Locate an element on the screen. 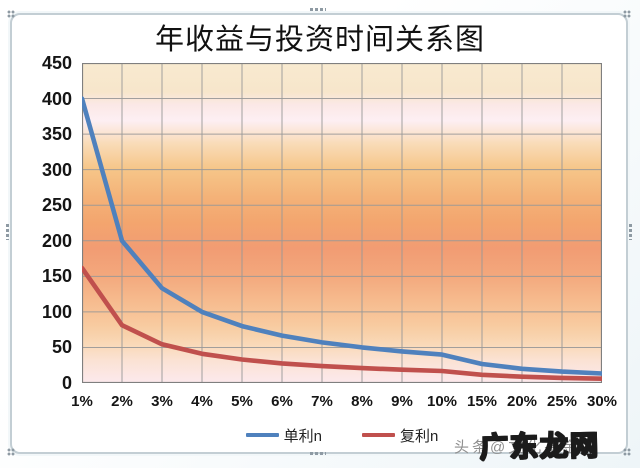 The height and width of the screenshot is (468, 640). chart-legend: 单利n 复利n is located at coordinates (342, 435).